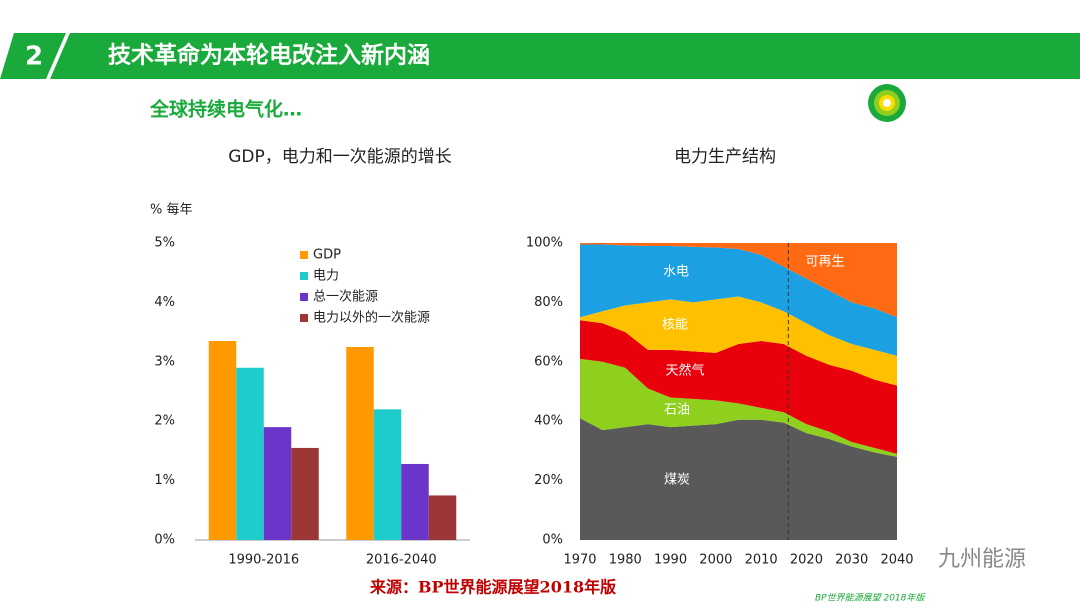 This screenshot has height=612, width=1080. What do you see at coordinates (492, 587) in the screenshot?
I see `source: 来源：BP世界能源展望2018年版` at bounding box center [492, 587].